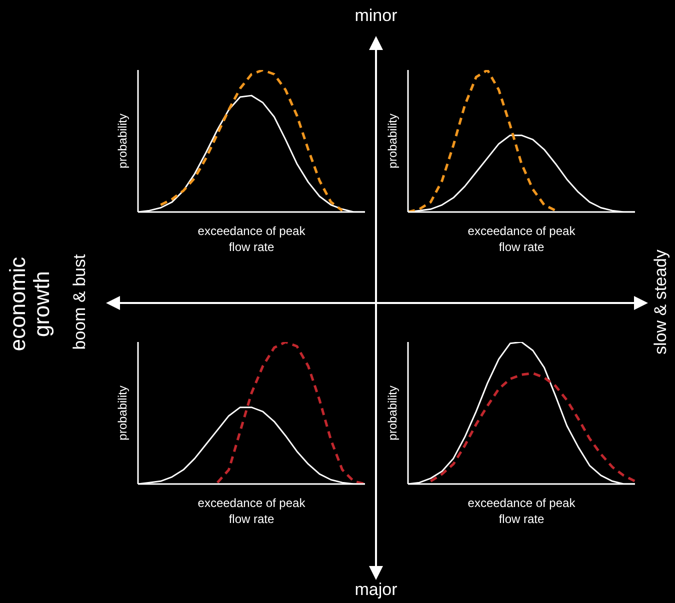 This screenshot has height=603, width=675. I want to click on text: minor, so click(376, 16).